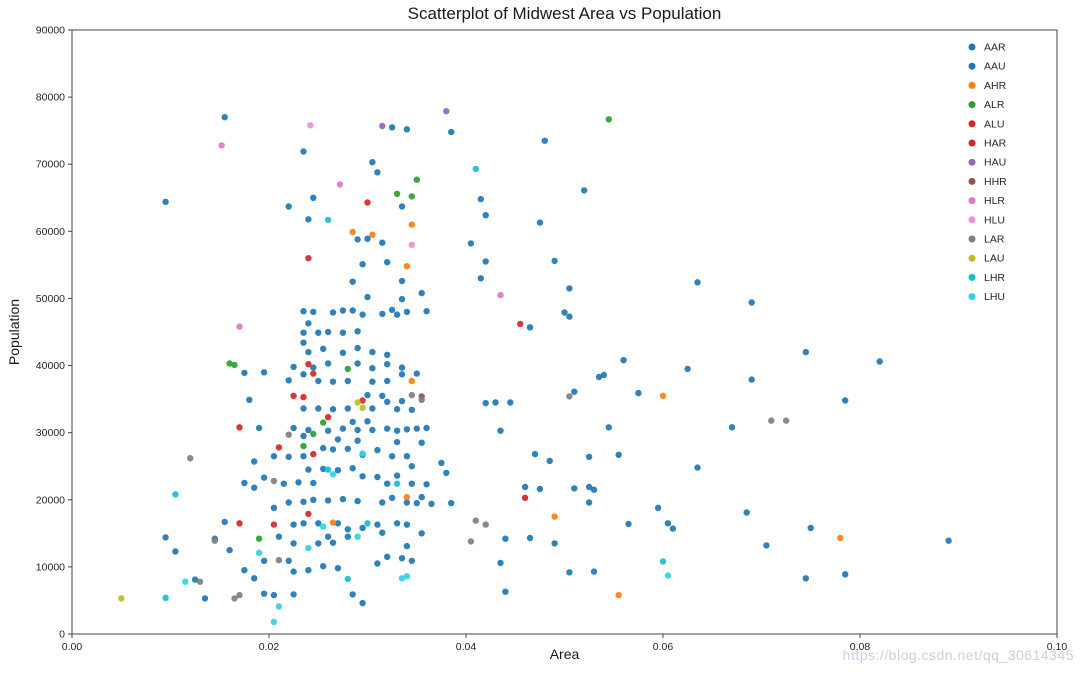 This screenshot has width=1080, height=679. Describe the element at coordinates (994, 124) in the screenshot. I see `legend-label-ALU: ALU` at that location.